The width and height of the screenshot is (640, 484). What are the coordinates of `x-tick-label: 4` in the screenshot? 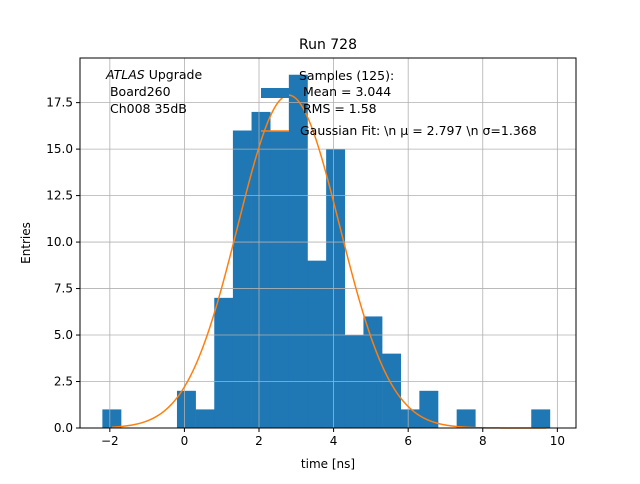 It's located at (334, 441).